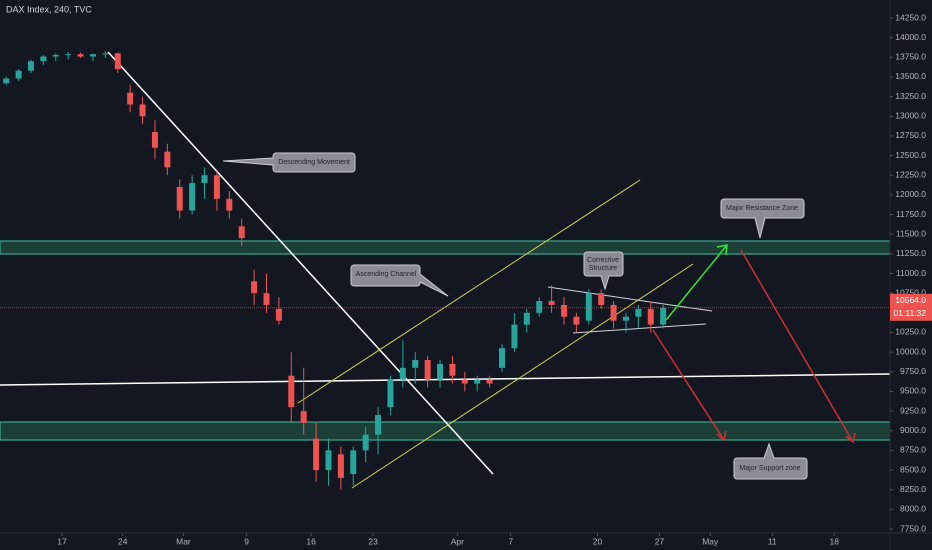 The height and width of the screenshot is (550, 932). What do you see at coordinates (62, 541) in the screenshot?
I see `x-tick-label: 17` at bounding box center [62, 541].